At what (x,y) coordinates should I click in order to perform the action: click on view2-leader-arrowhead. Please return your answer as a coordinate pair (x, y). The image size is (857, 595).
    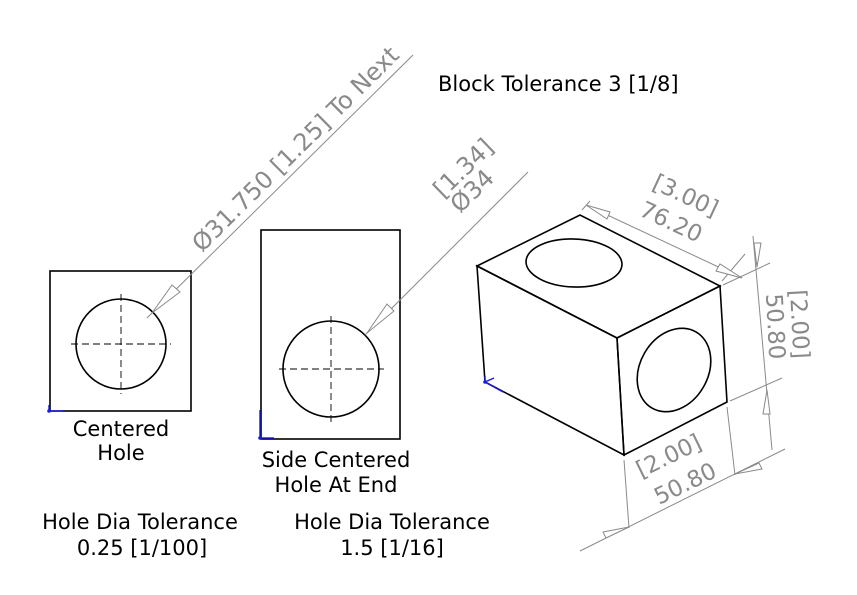
    Looking at the image, I should click on (380, 318).